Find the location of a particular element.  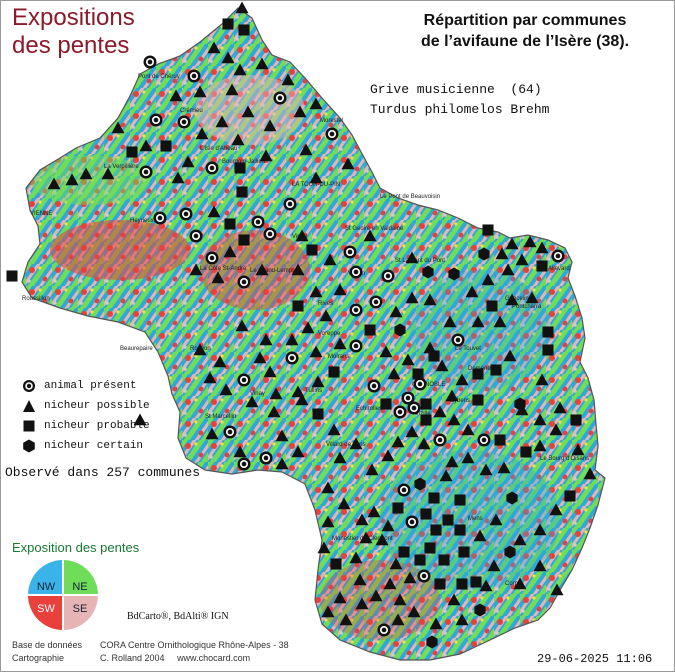

place-label: LA TOUR-DU-PIN is located at coordinates (316, 185).